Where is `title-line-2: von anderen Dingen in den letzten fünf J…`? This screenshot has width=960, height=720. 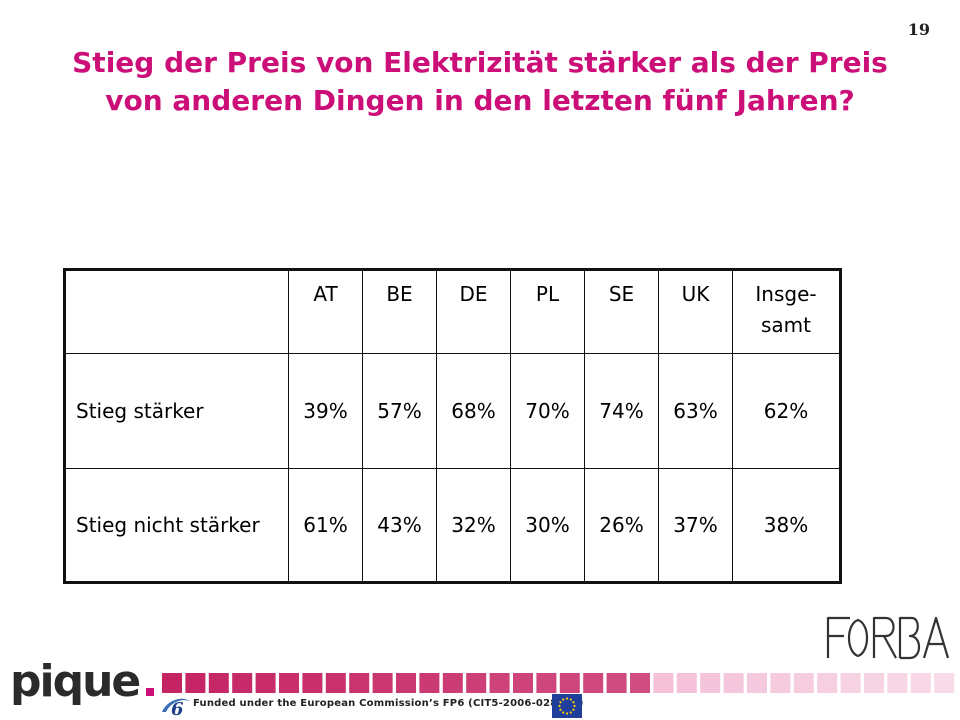 title-line-2: von anderen Dingen in den letzten fünf J… is located at coordinates (480, 100).